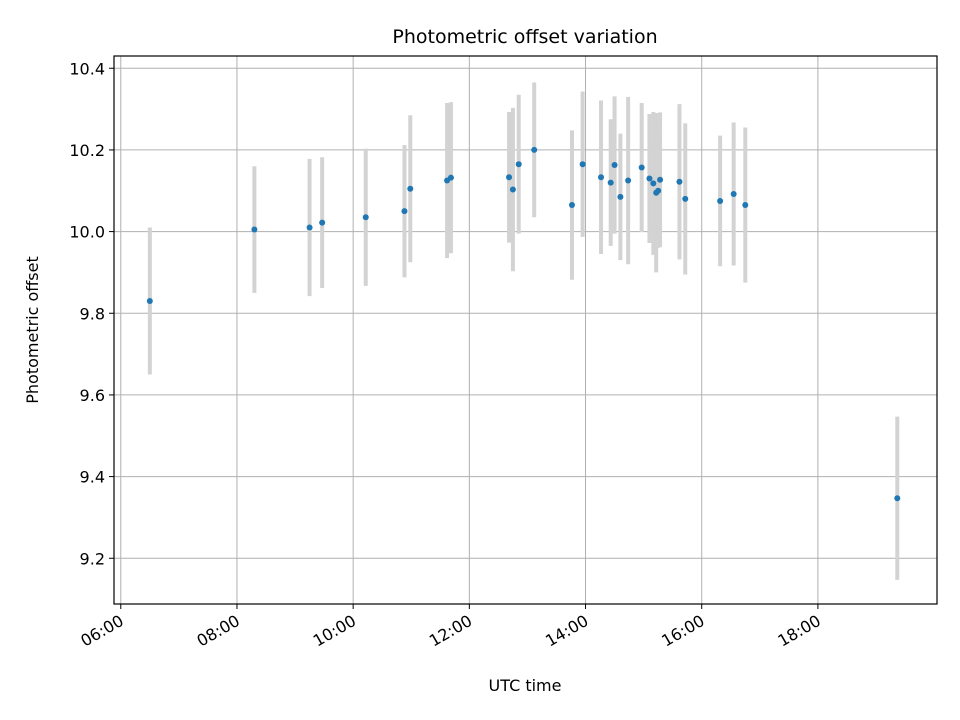 This screenshot has height=720, width=960. What do you see at coordinates (87, 232) in the screenshot?
I see `y-tick-label: 10.0` at bounding box center [87, 232].